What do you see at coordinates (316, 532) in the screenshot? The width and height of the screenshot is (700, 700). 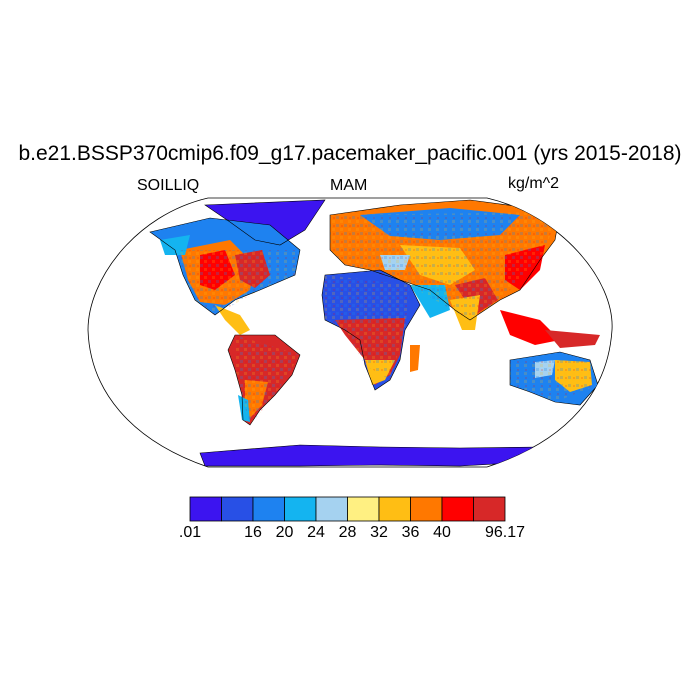 I see `colorbar-tick-label: 24` at bounding box center [316, 532].